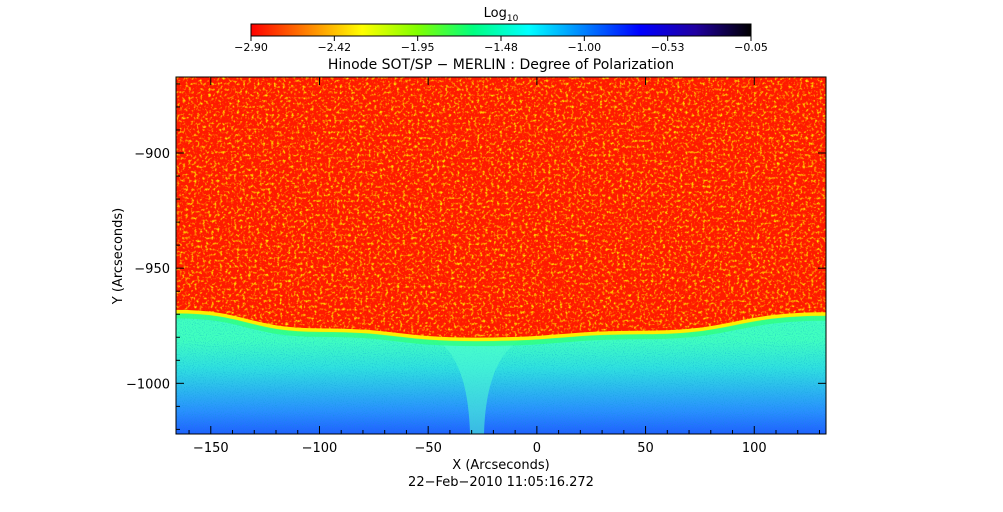 The height and width of the screenshot is (512, 1003). What do you see at coordinates (427, 448) in the screenshot?
I see `x-tick-label: −50` at bounding box center [427, 448].